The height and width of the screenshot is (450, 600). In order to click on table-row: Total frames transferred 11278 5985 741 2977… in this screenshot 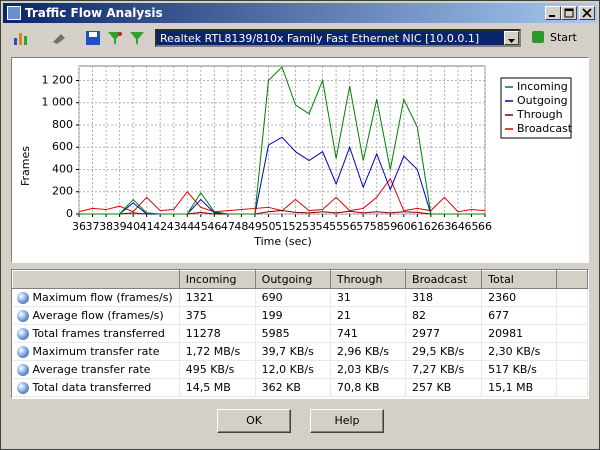, I will do `click(300, 333)`.